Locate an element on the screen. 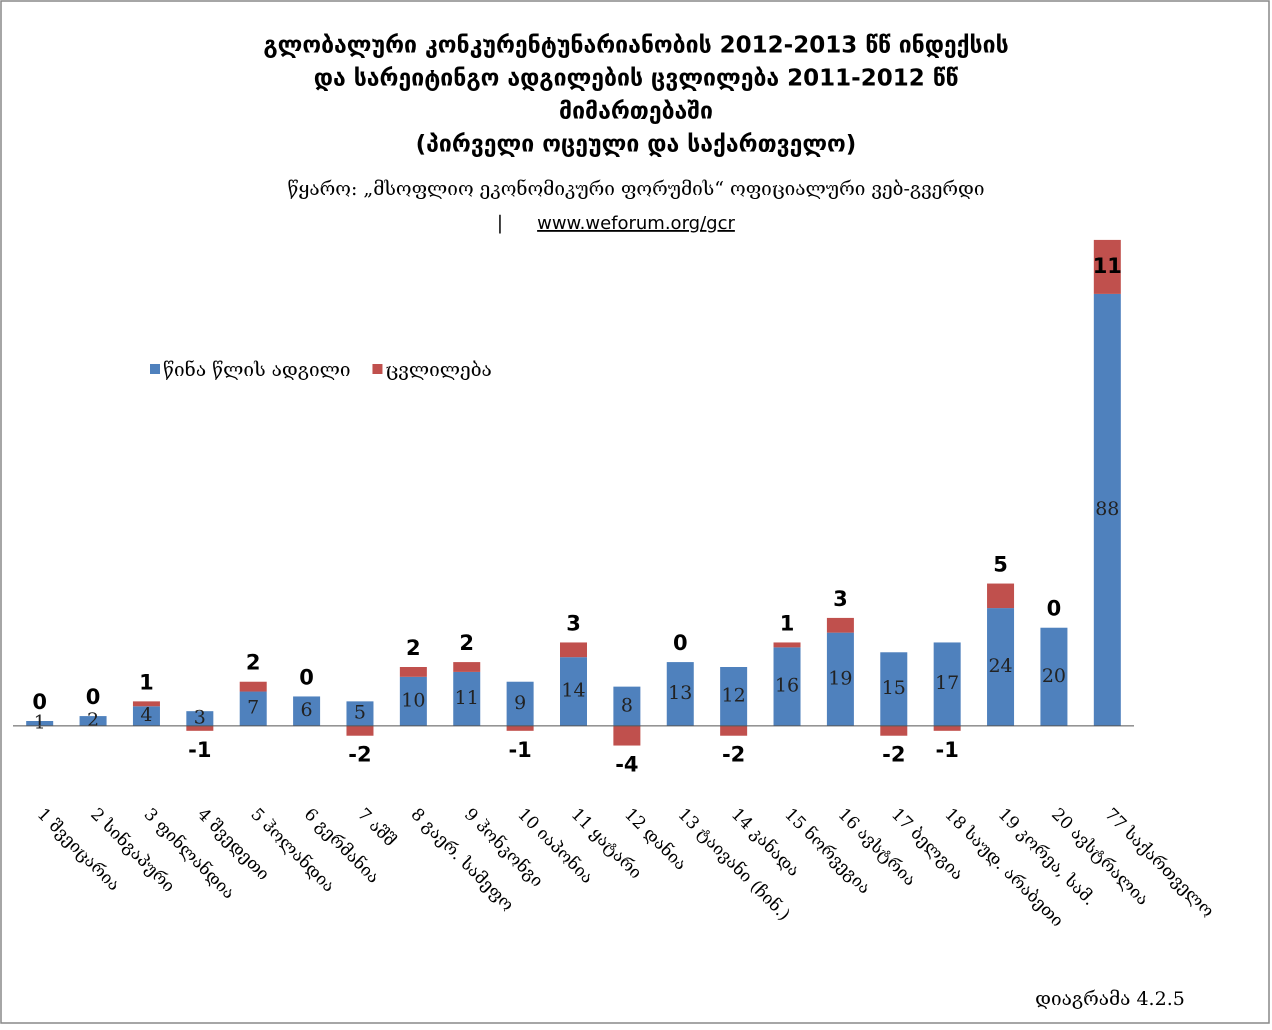  data-label: 19 is located at coordinates (840, 678).